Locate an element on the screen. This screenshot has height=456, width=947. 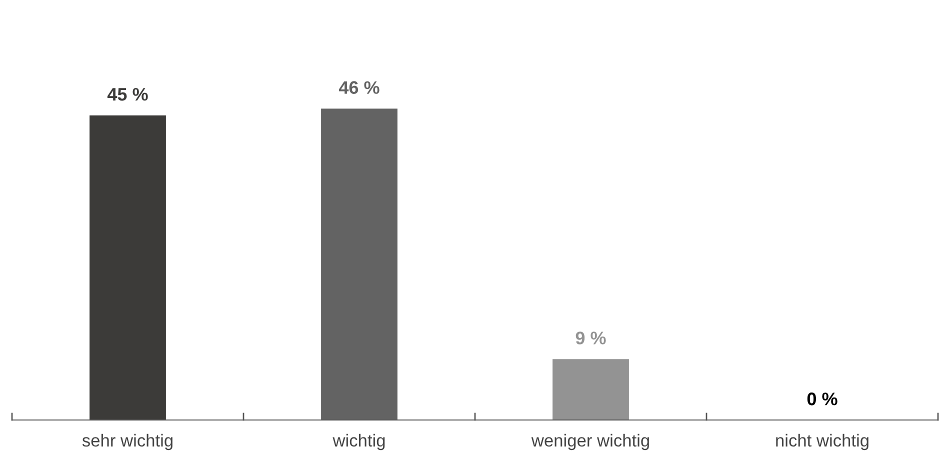
data-label: 9 % is located at coordinates (591, 338).